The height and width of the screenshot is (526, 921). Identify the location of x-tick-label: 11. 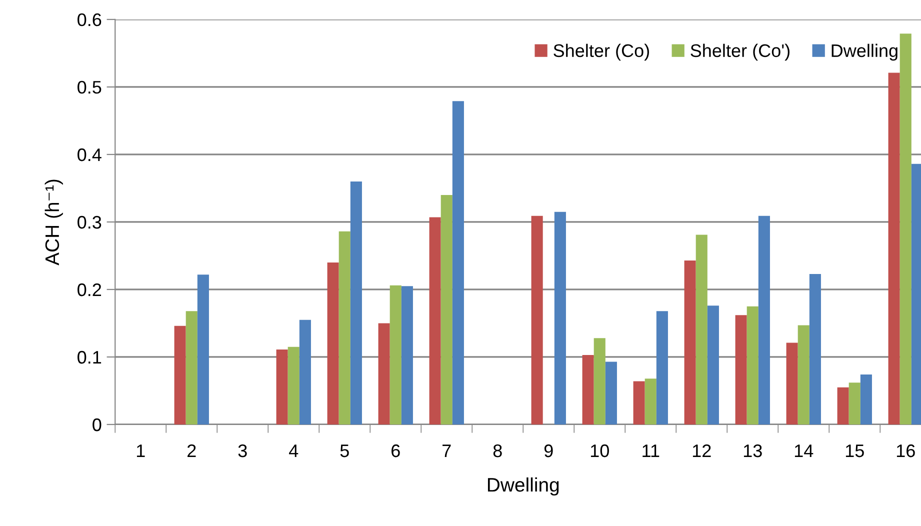
(651, 451).